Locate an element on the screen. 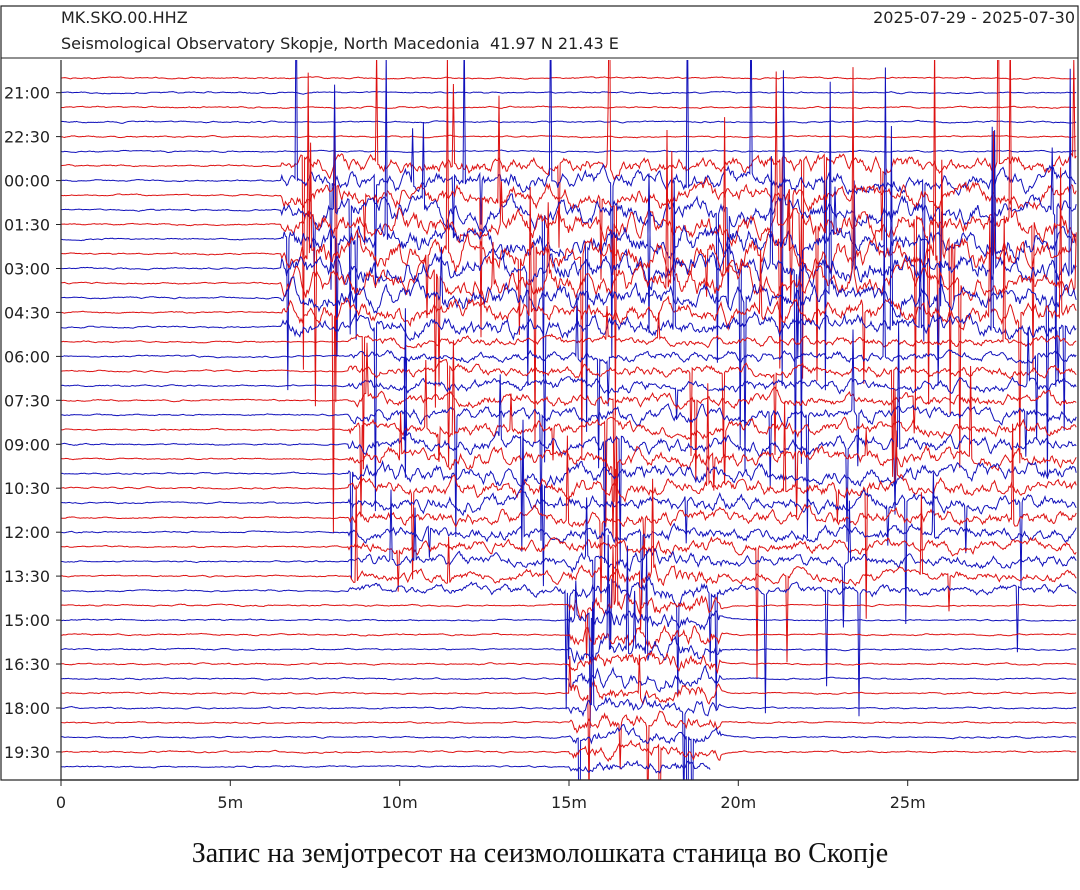 The width and height of the screenshot is (1080, 890). y-tick-label: 22:30 is located at coordinates (27, 137).